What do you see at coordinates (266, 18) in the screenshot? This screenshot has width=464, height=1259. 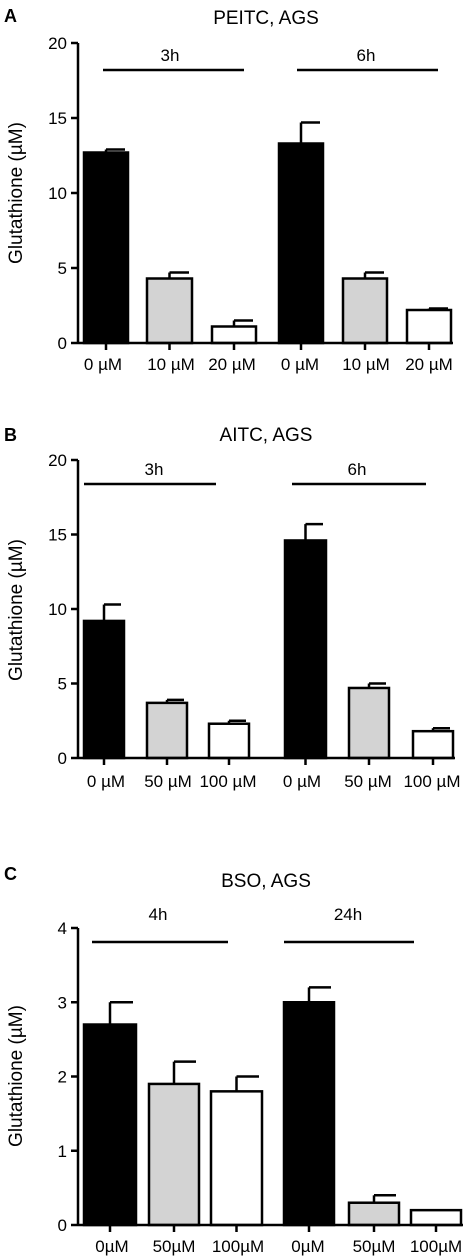 I see `chart-title: PEITC, AGS` at bounding box center [266, 18].